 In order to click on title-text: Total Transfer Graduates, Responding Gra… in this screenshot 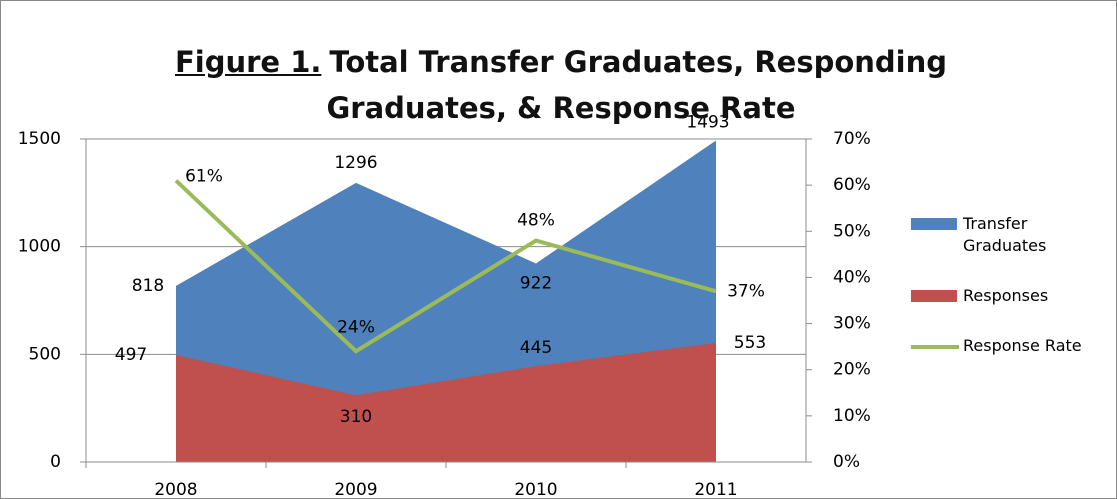, I will do `click(637, 85)`.